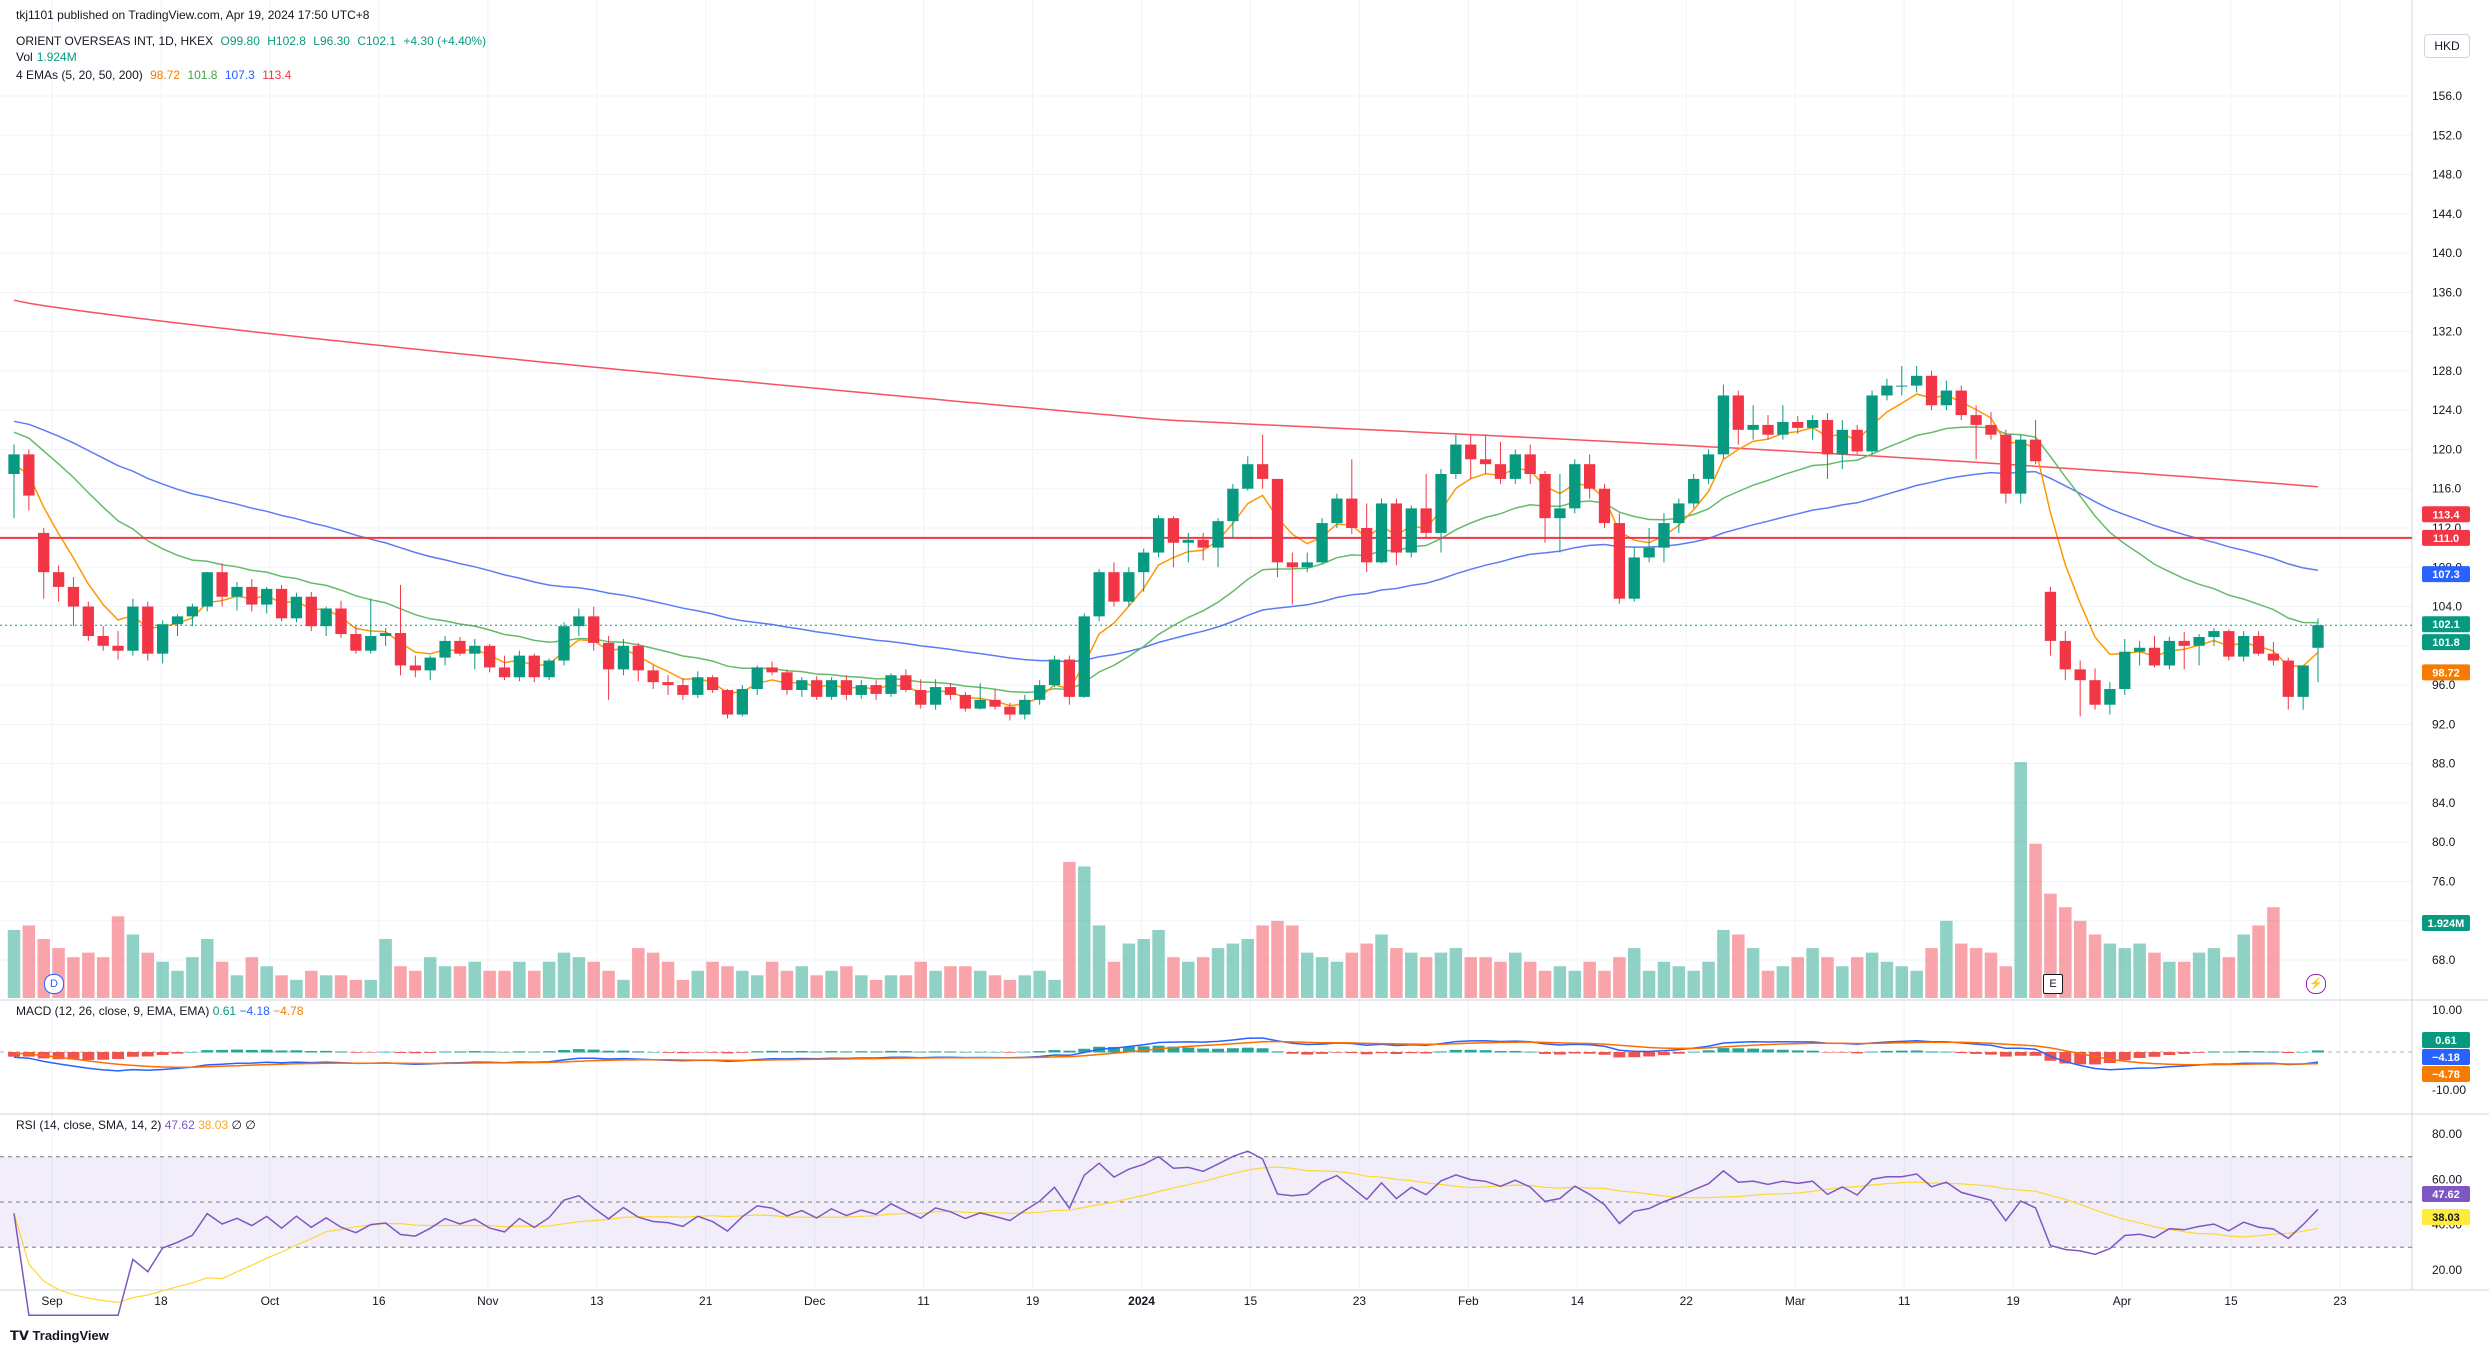 This screenshot has height=1350, width=2489. What do you see at coordinates (331, 41) in the screenshot?
I see `ohlc-low: L96.30` at bounding box center [331, 41].